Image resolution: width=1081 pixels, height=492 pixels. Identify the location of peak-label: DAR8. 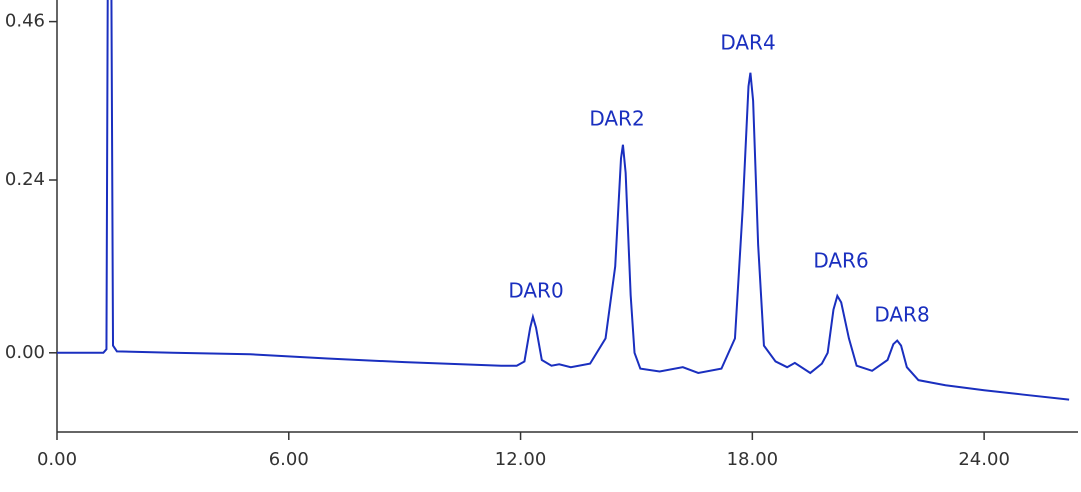
(901, 315).